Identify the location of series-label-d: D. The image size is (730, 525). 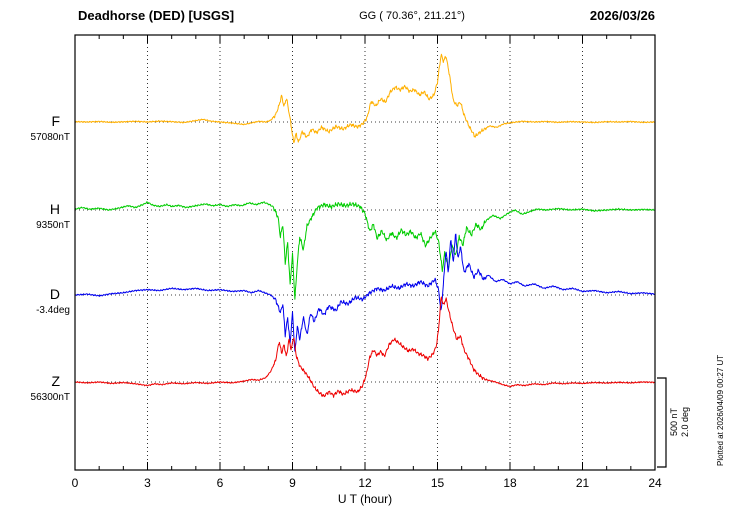
(55, 294).